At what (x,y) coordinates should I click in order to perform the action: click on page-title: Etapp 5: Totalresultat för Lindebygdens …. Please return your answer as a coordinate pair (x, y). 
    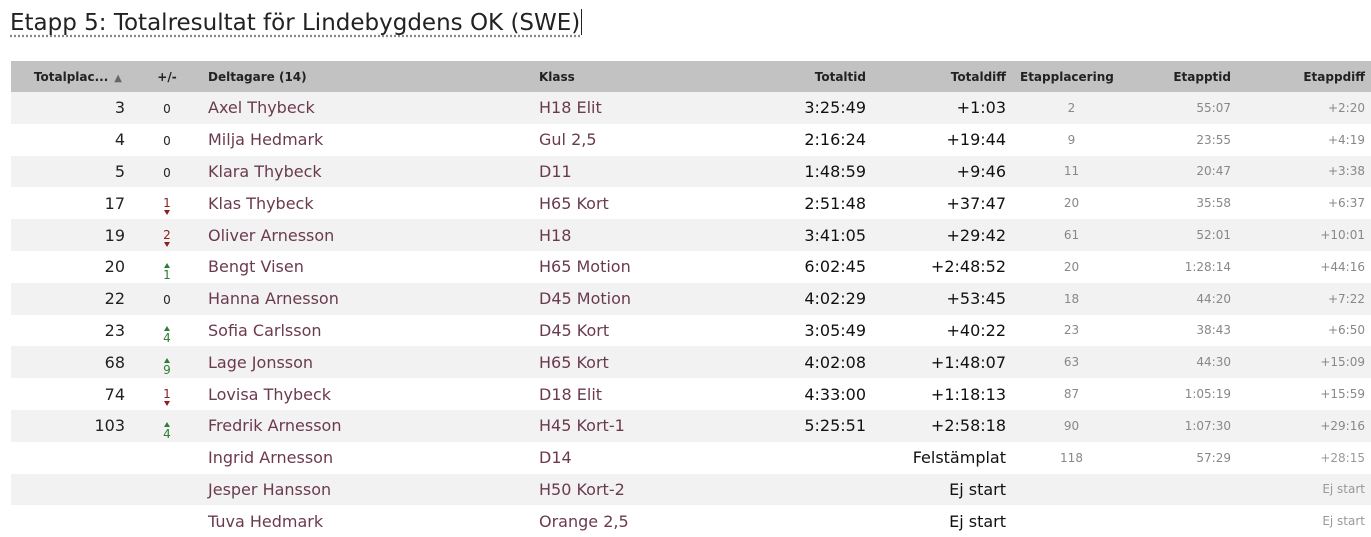
    Looking at the image, I should click on (296, 23).